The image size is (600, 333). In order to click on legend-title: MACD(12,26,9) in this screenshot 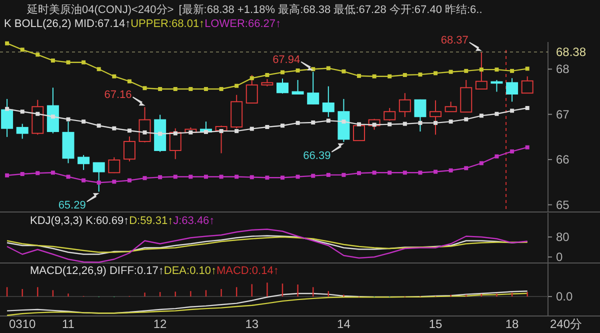, I will do `click(70, 271)`.